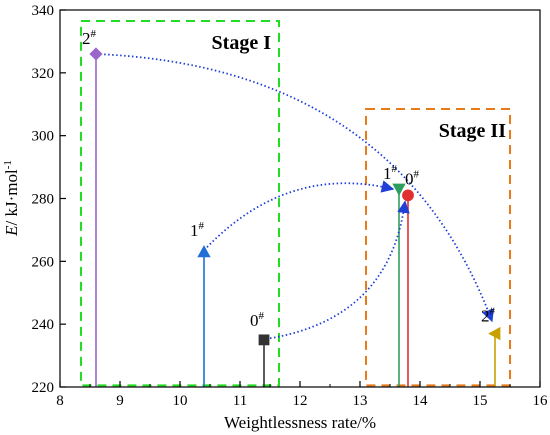  What do you see at coordinates (262, 316) in the screenshot?
I see `stage1-0-label-sup: #` at bounding box center [262, 316].